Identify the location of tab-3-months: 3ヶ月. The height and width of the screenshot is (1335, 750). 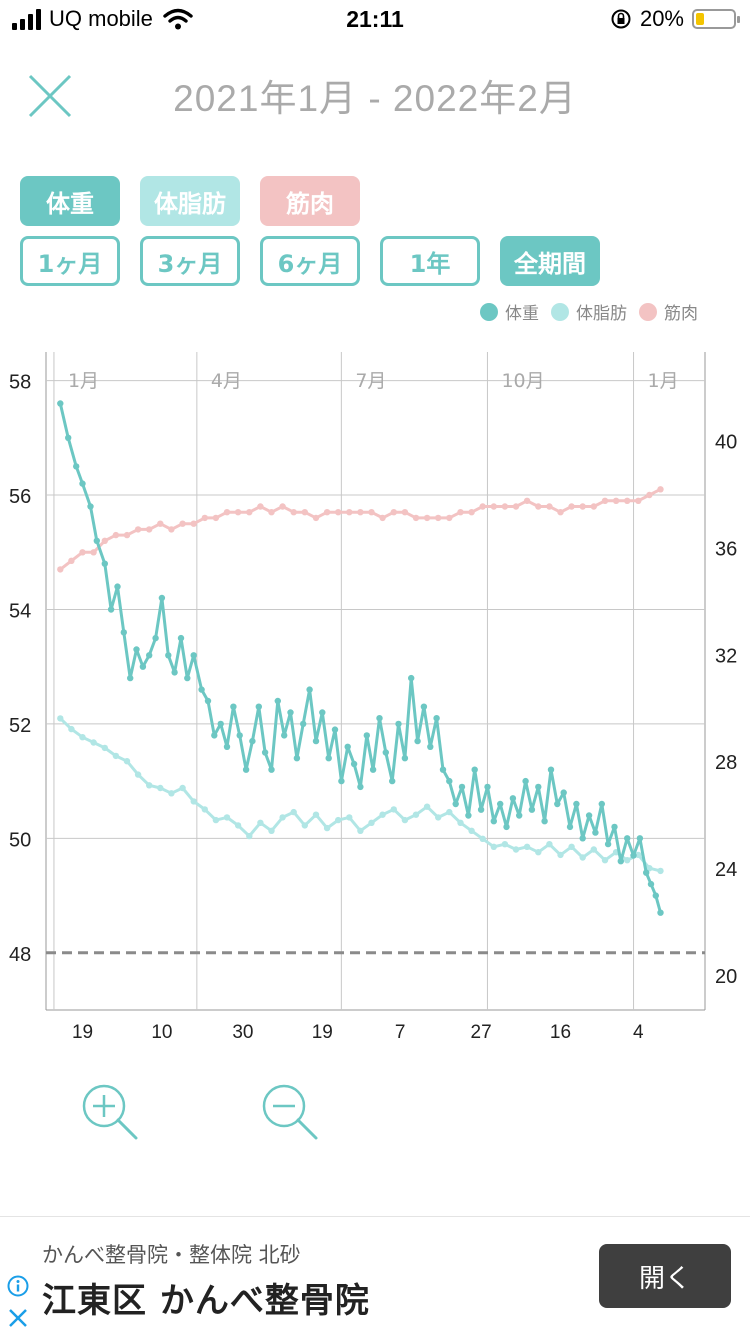
(190, 261).